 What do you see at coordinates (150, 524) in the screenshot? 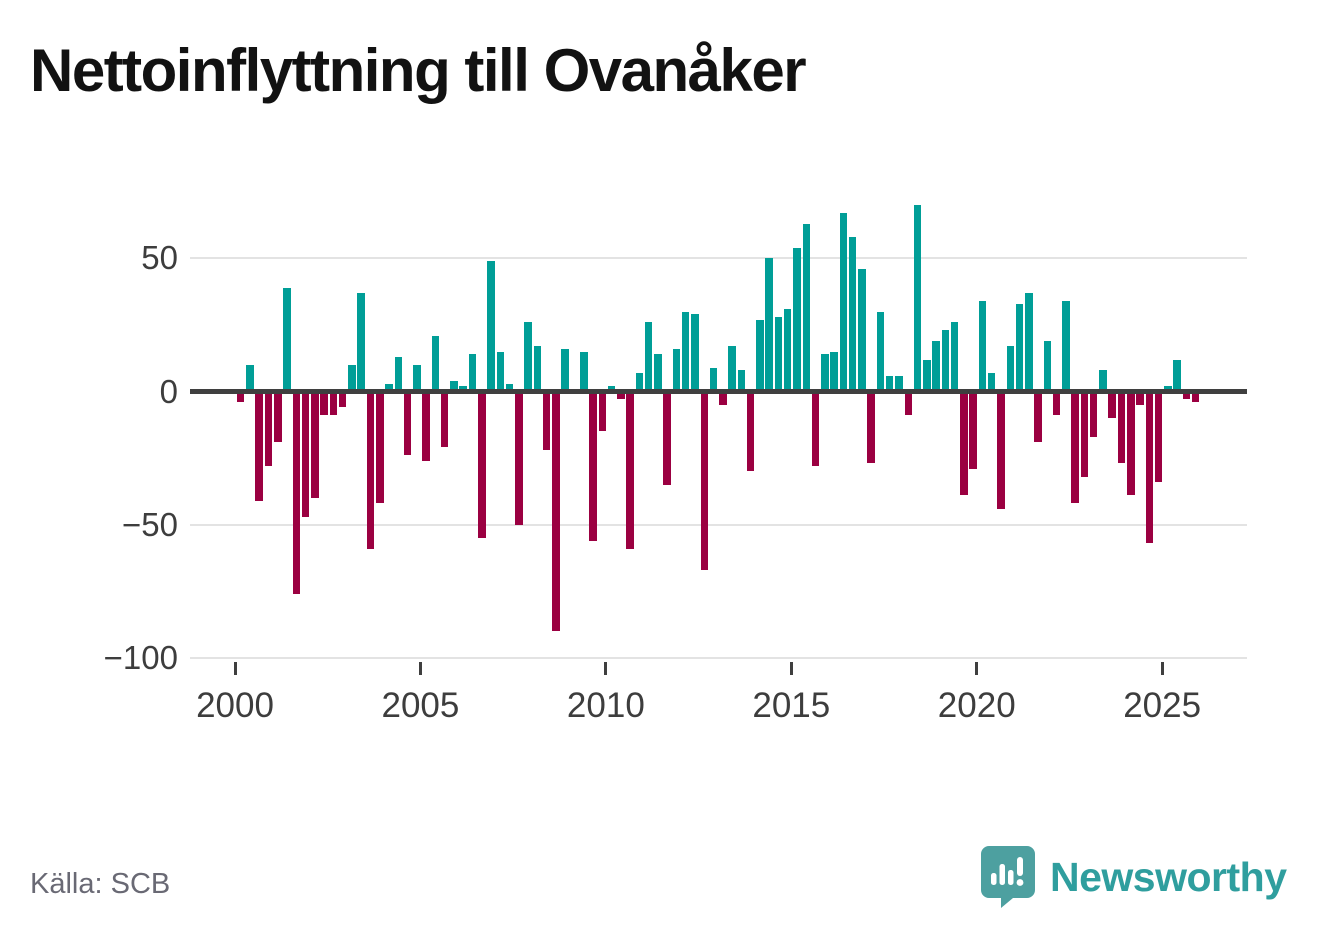
I see `y-axis-tick-label: −50` at bounding box center [150, 524].